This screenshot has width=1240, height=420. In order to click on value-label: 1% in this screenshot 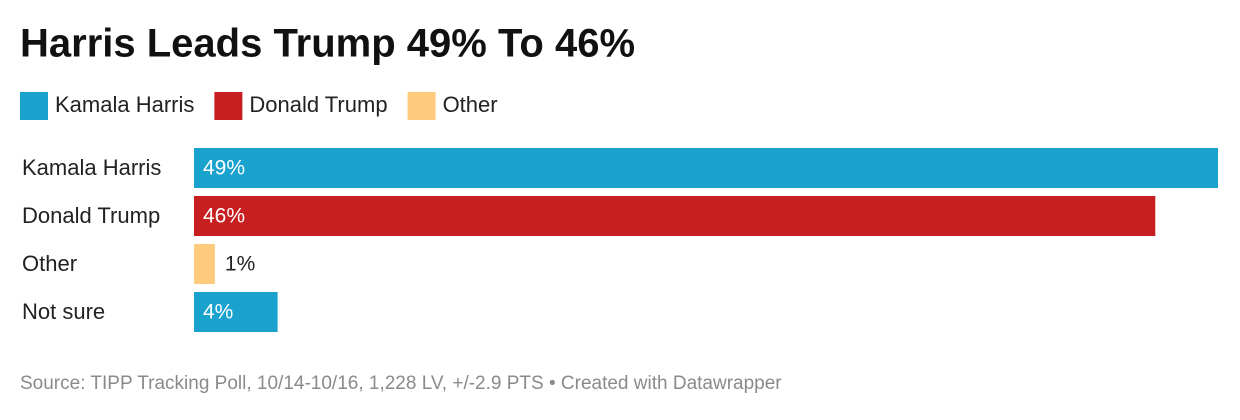, I will do `click(240, 264)`.